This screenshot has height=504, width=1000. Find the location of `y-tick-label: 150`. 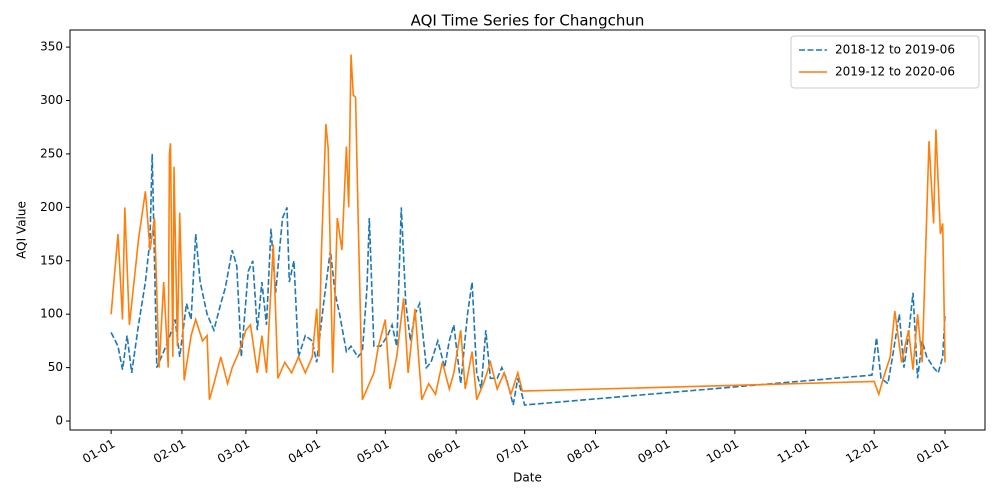

y-tick-label: 150 is located at coordinates (51, 260).